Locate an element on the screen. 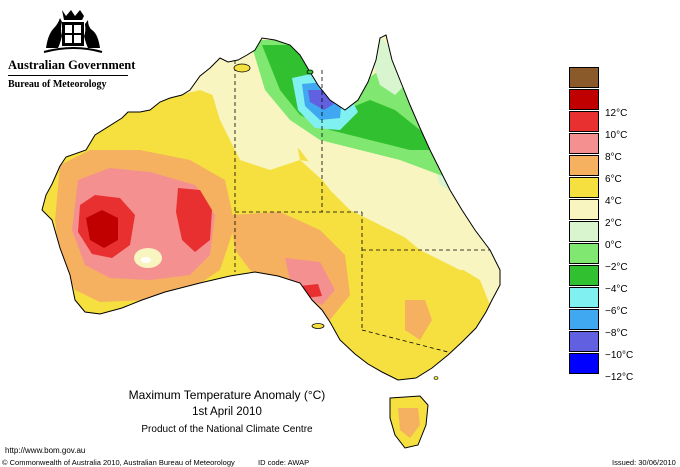  map-title: Maximum Temperature Anomaly (°C) is located at coordinates (227, 395).